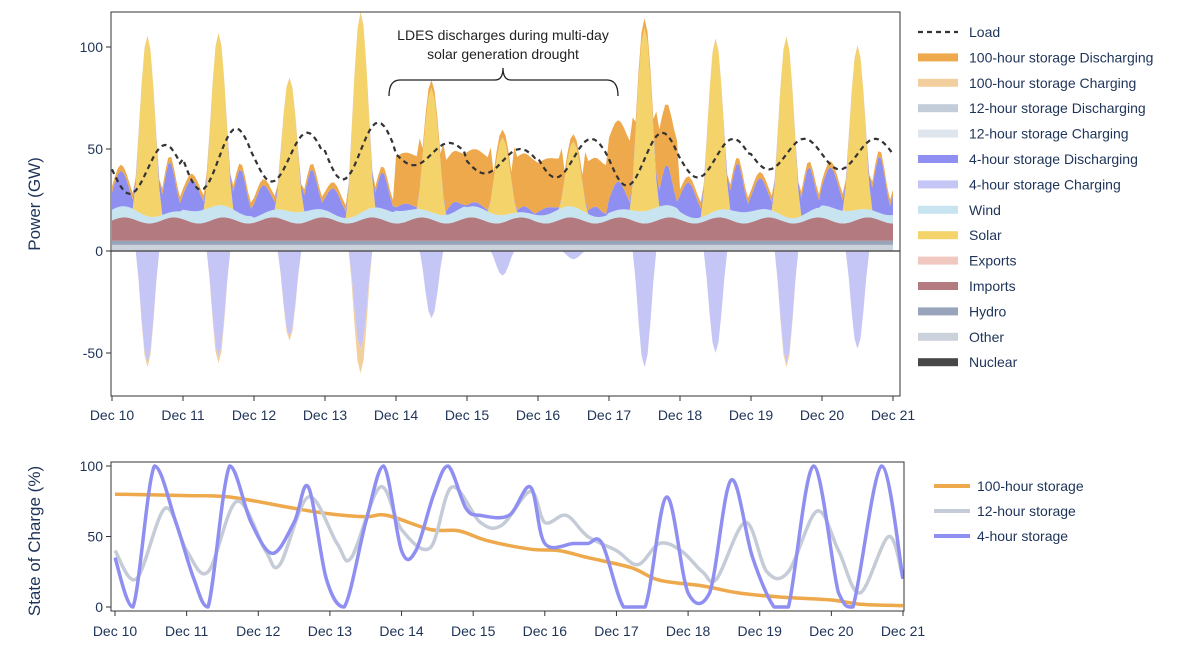 The image size is (1200, 648). Describe the element at coordinates (988, 311) in the screenshot. I see `legend-label: Hydro` at that location.